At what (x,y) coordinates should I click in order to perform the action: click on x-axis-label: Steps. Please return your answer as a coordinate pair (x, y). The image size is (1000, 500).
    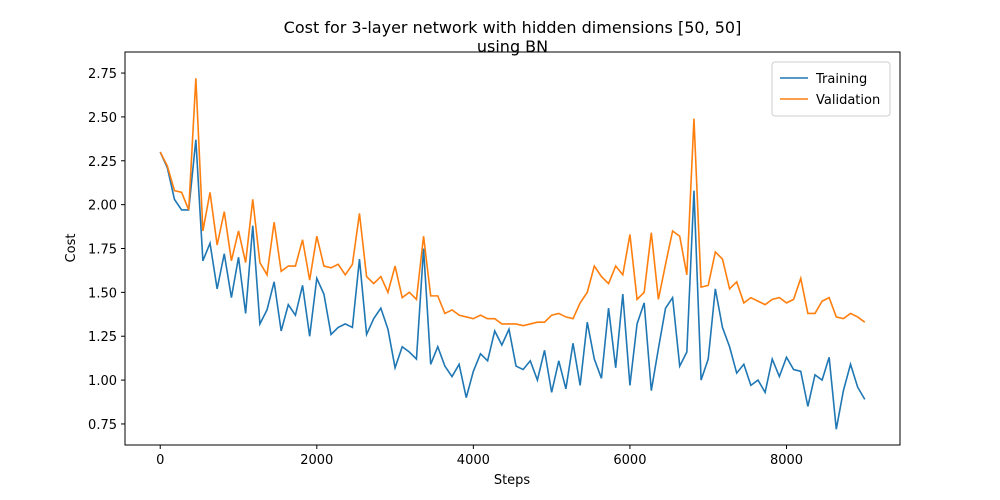
    Looking at the image, I should click on (512, 480).